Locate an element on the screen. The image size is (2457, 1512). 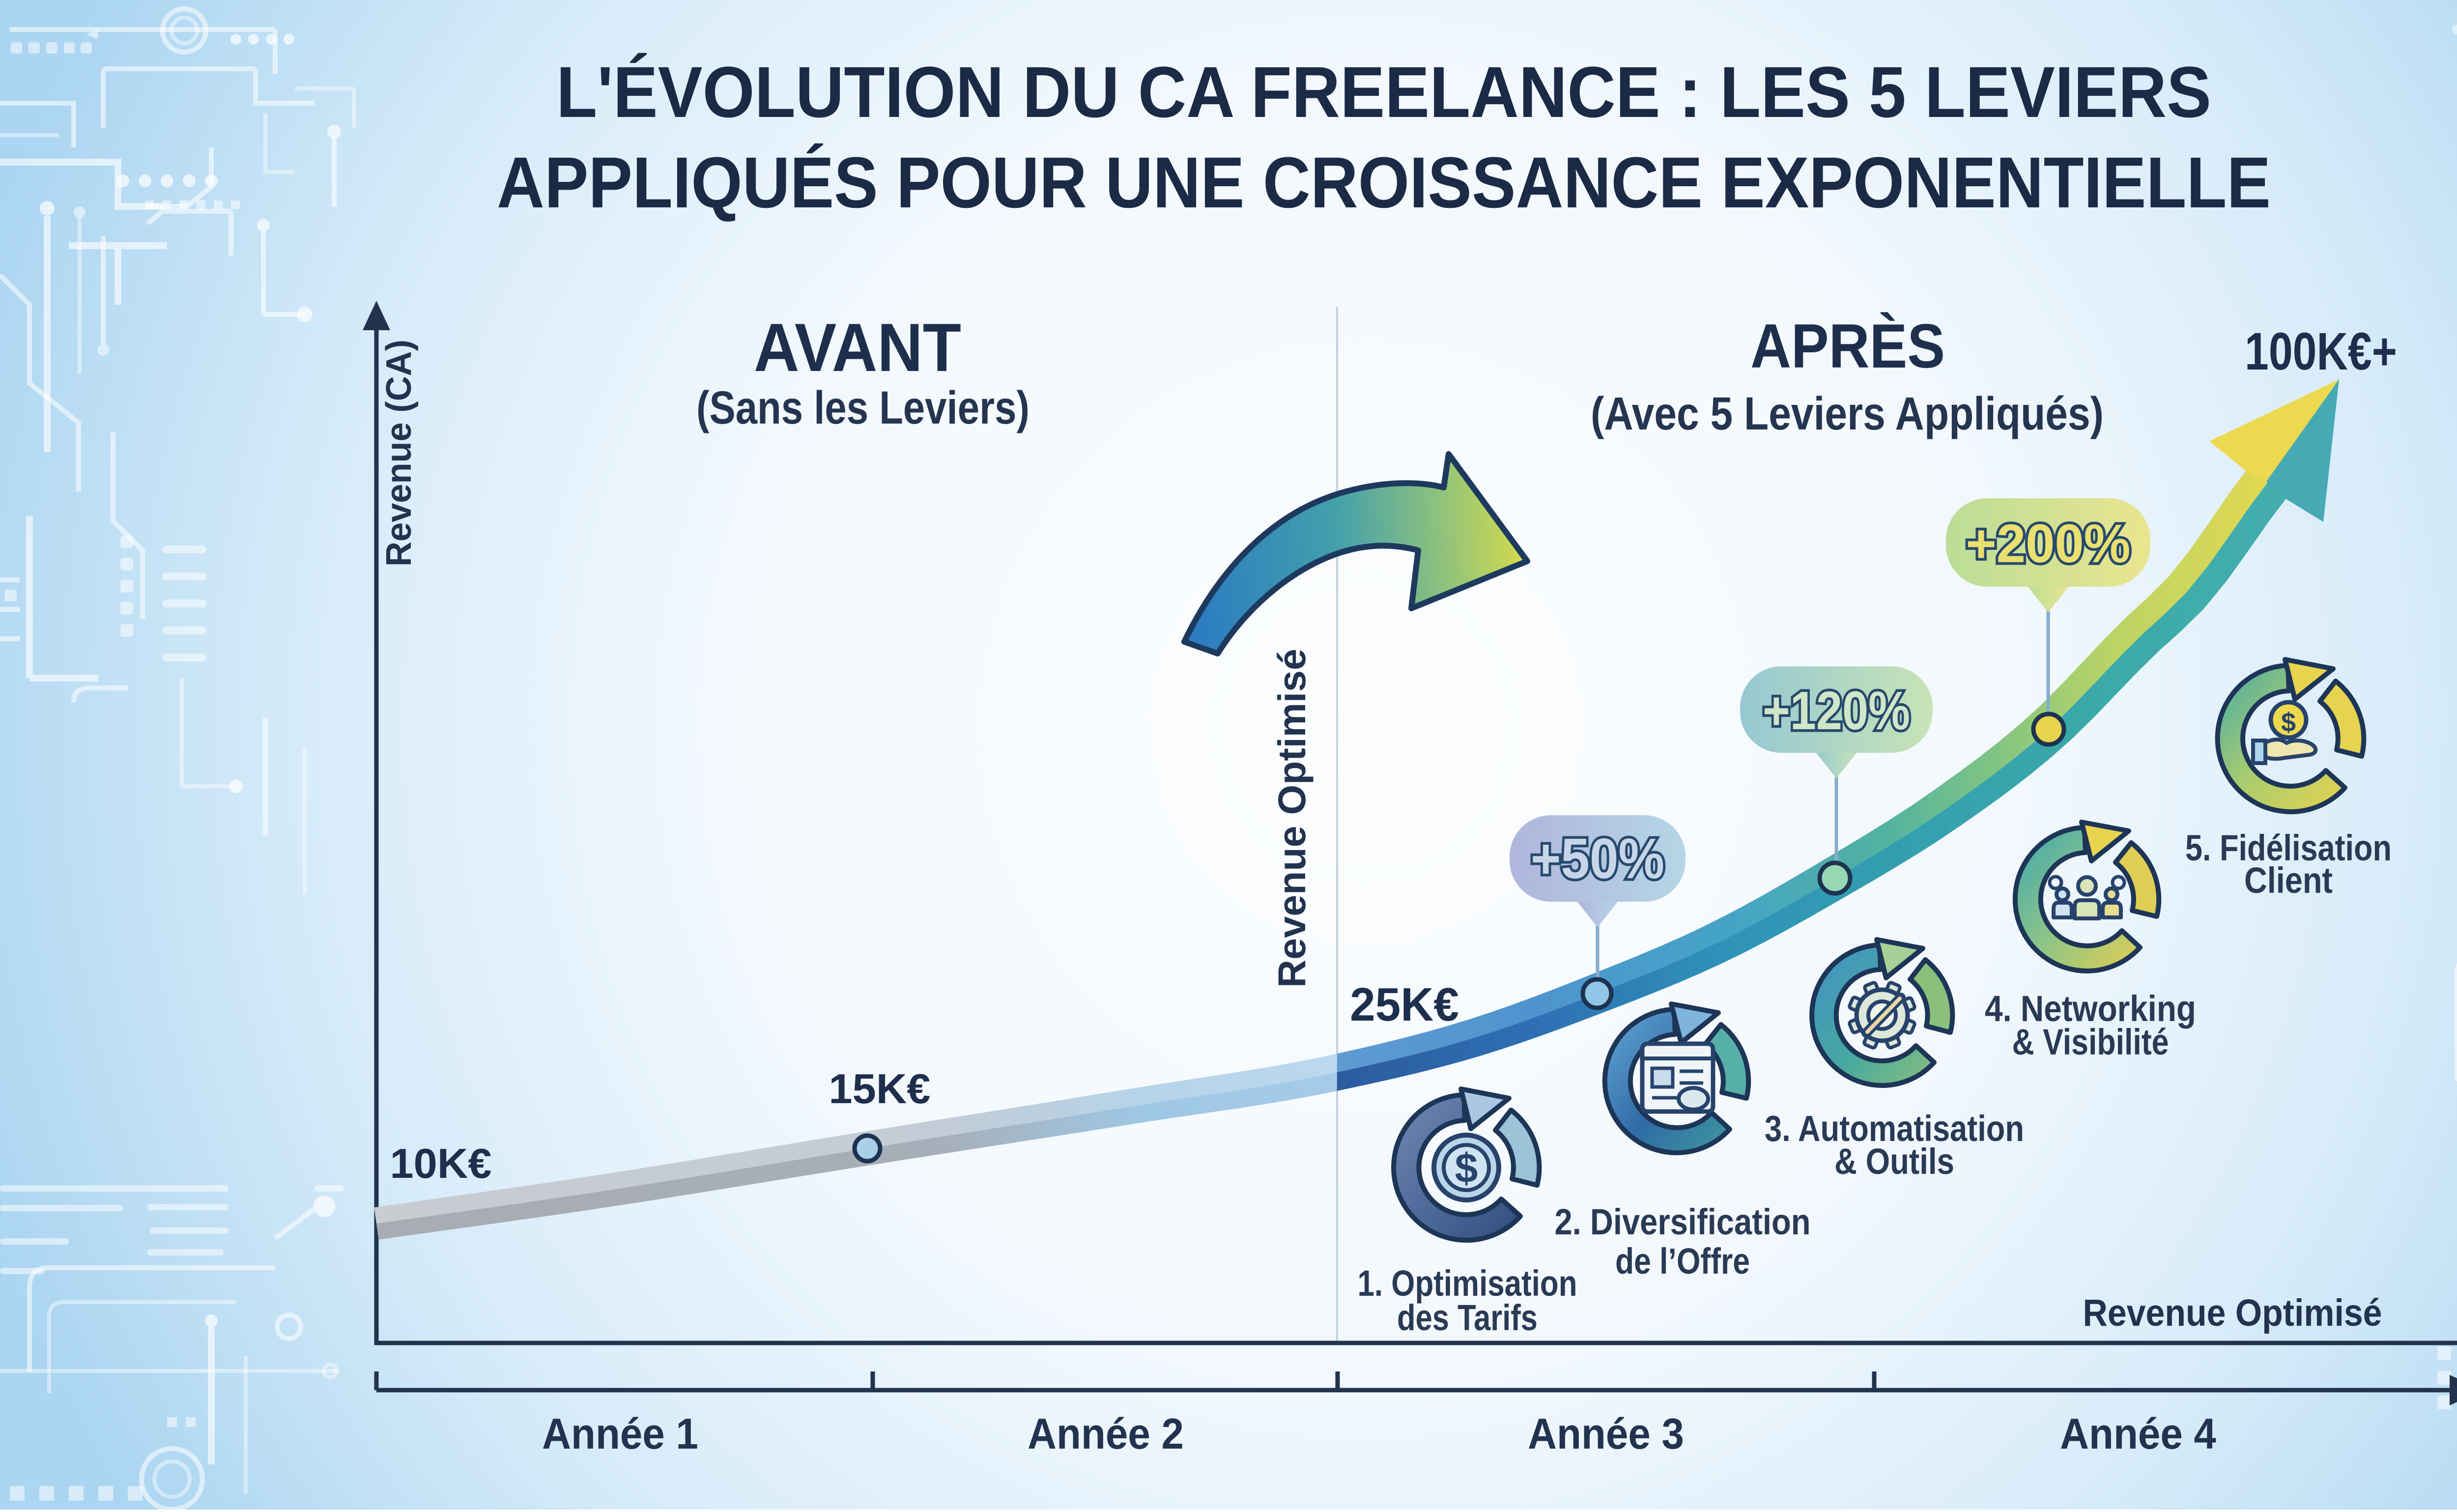
svg-text: des Tarifs is located at coordinates (1467, 1317).